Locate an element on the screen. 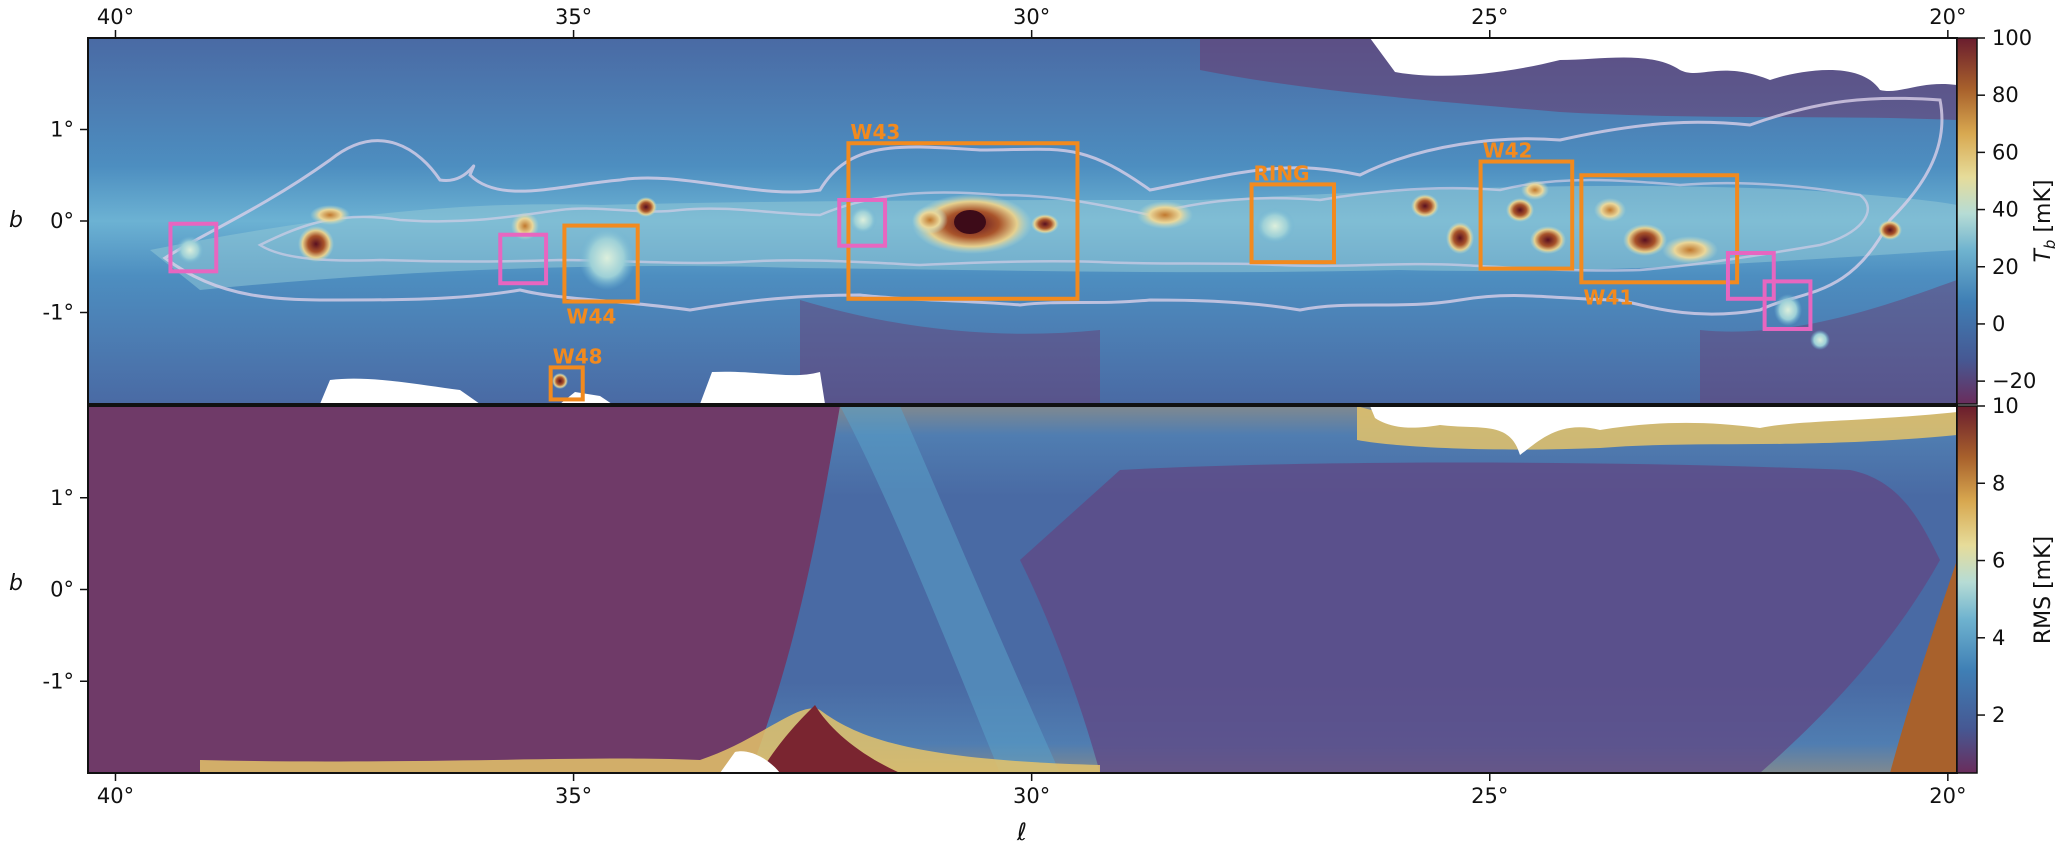 Image resolution: width=2070 pixels, height=856 pixels. bottom-x-ticks: 40° 35° 30° 25° 20° is located at coordinates (1031, 790).